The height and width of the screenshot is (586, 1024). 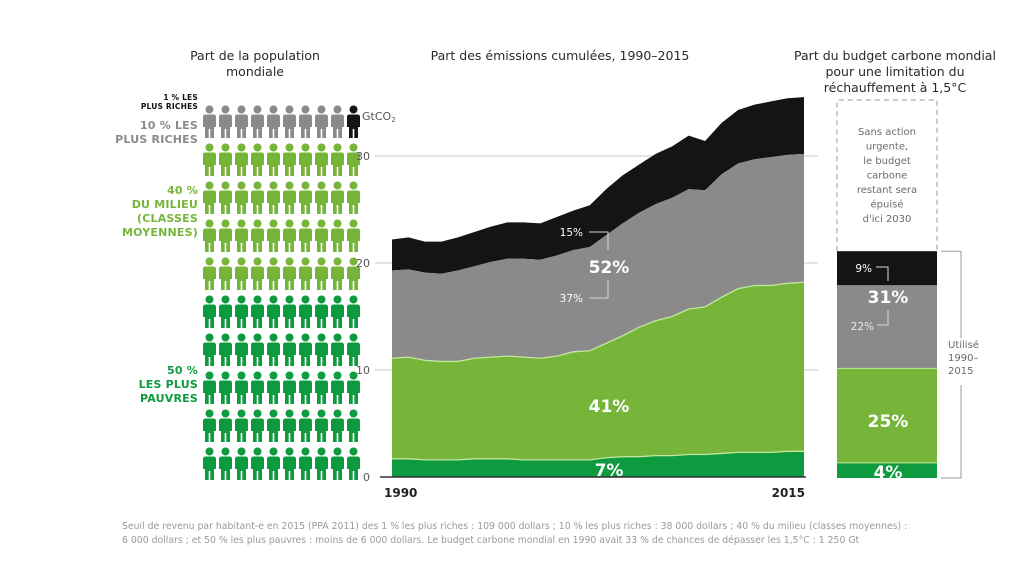 I want to click on group-label-line: MOYENNES), so click(x=159, y=232).